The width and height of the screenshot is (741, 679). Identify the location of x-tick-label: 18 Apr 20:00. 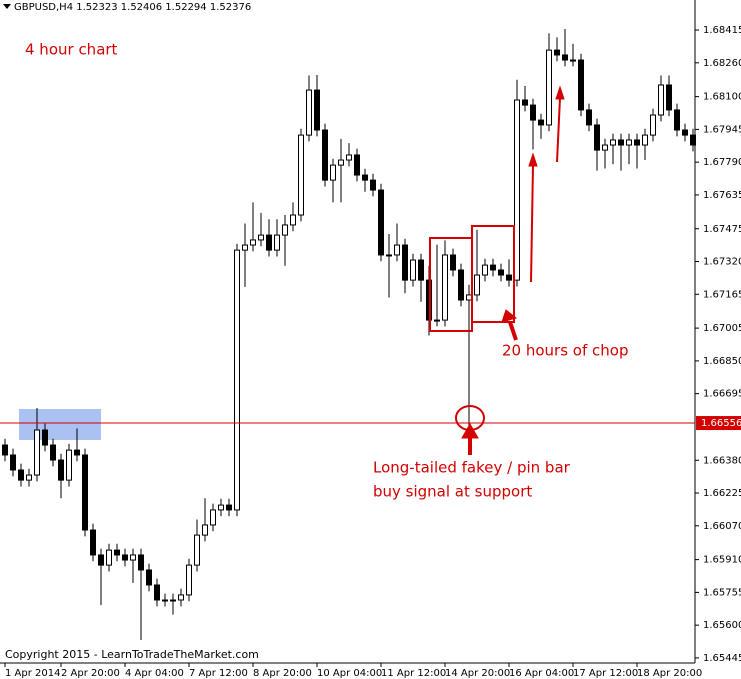
(669, 673).